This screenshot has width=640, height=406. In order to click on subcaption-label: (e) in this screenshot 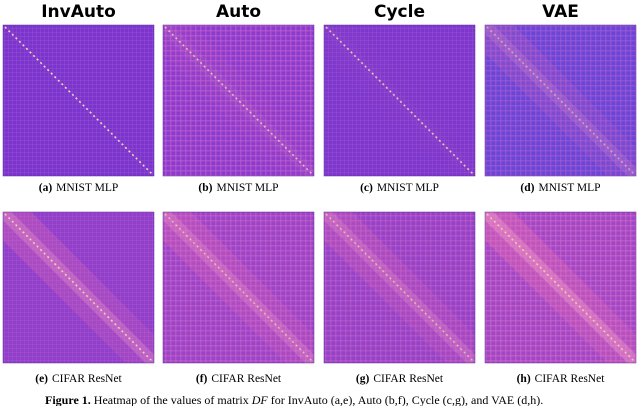, I will do `click(41, 379)`.